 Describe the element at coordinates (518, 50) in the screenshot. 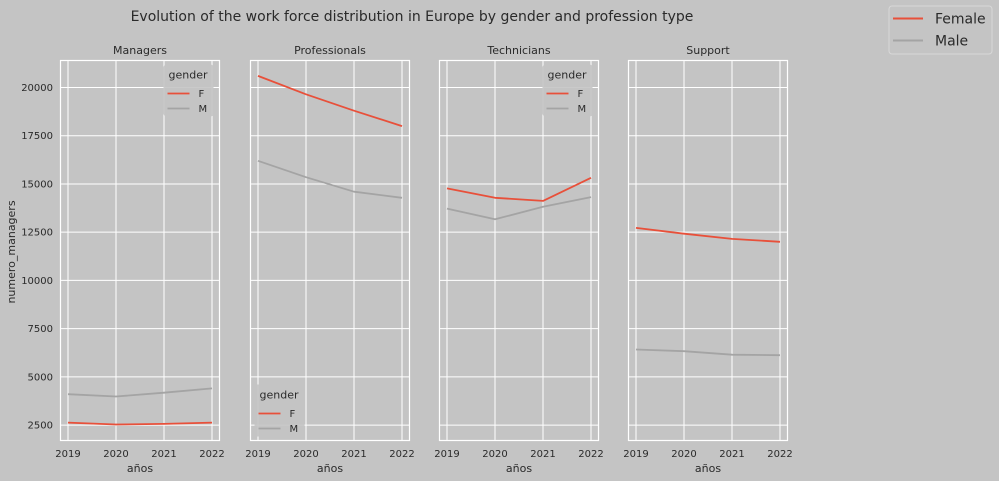

I see `panel-title: Technicians` at that location.